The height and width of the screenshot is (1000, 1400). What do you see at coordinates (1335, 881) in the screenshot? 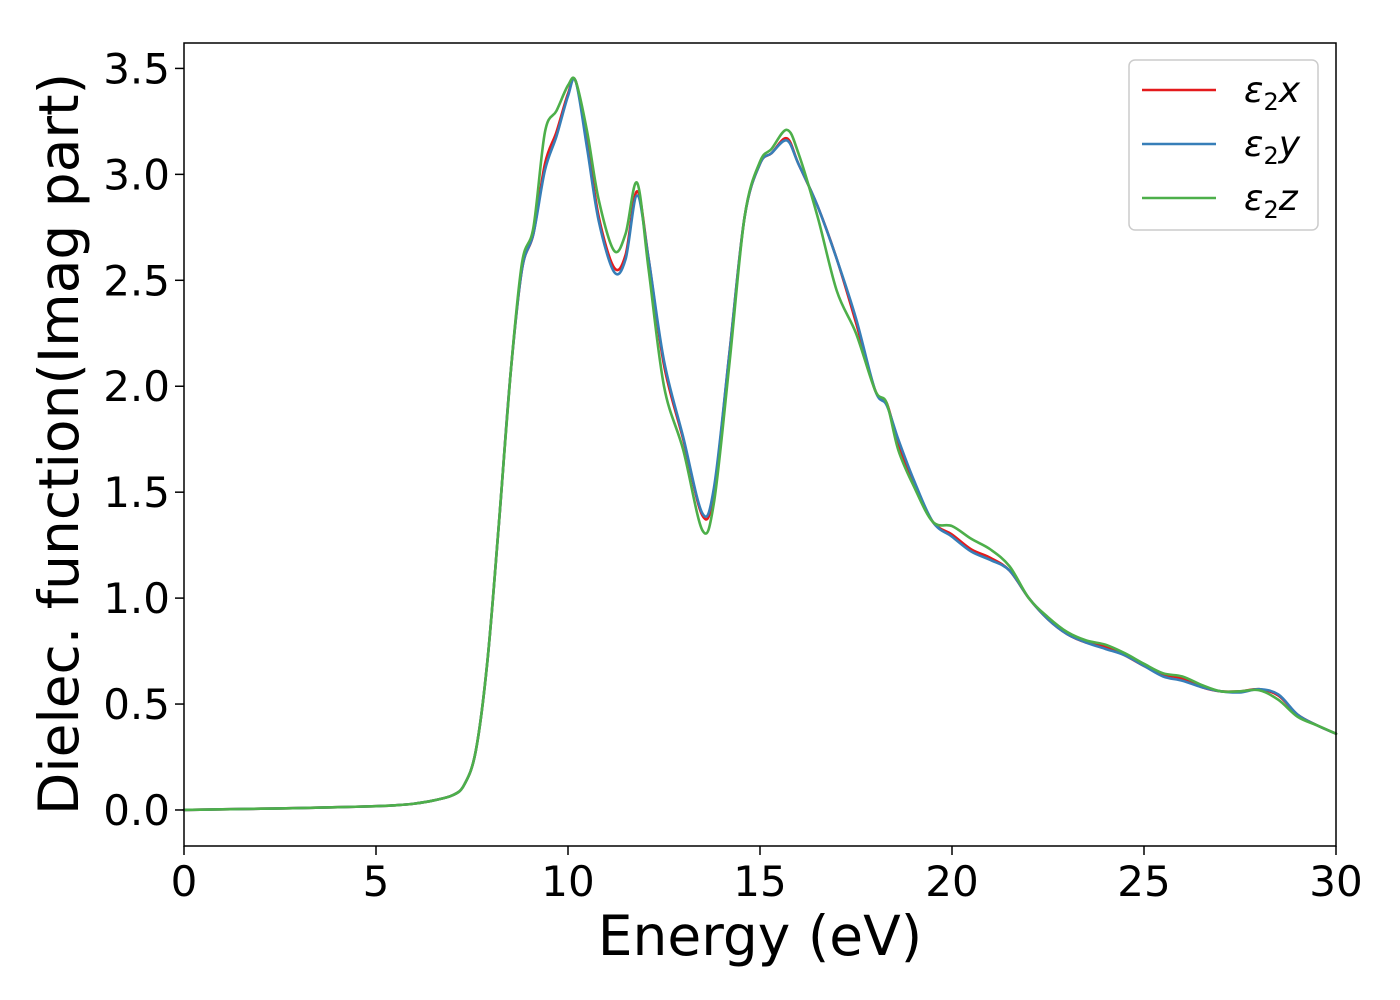
I see `x-tick-label: 30` at bounding box center [1335, 881].